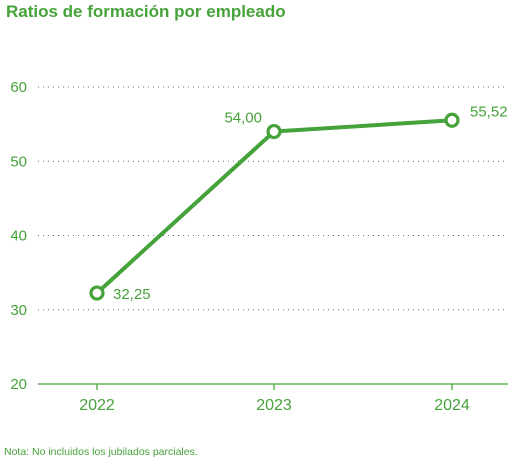 This screenshot has width=526, height=472. What do you see at coordinates (274, 405) in the screenshot?
I see `x-tick-label: 2023` at bounding box center [274, 405].